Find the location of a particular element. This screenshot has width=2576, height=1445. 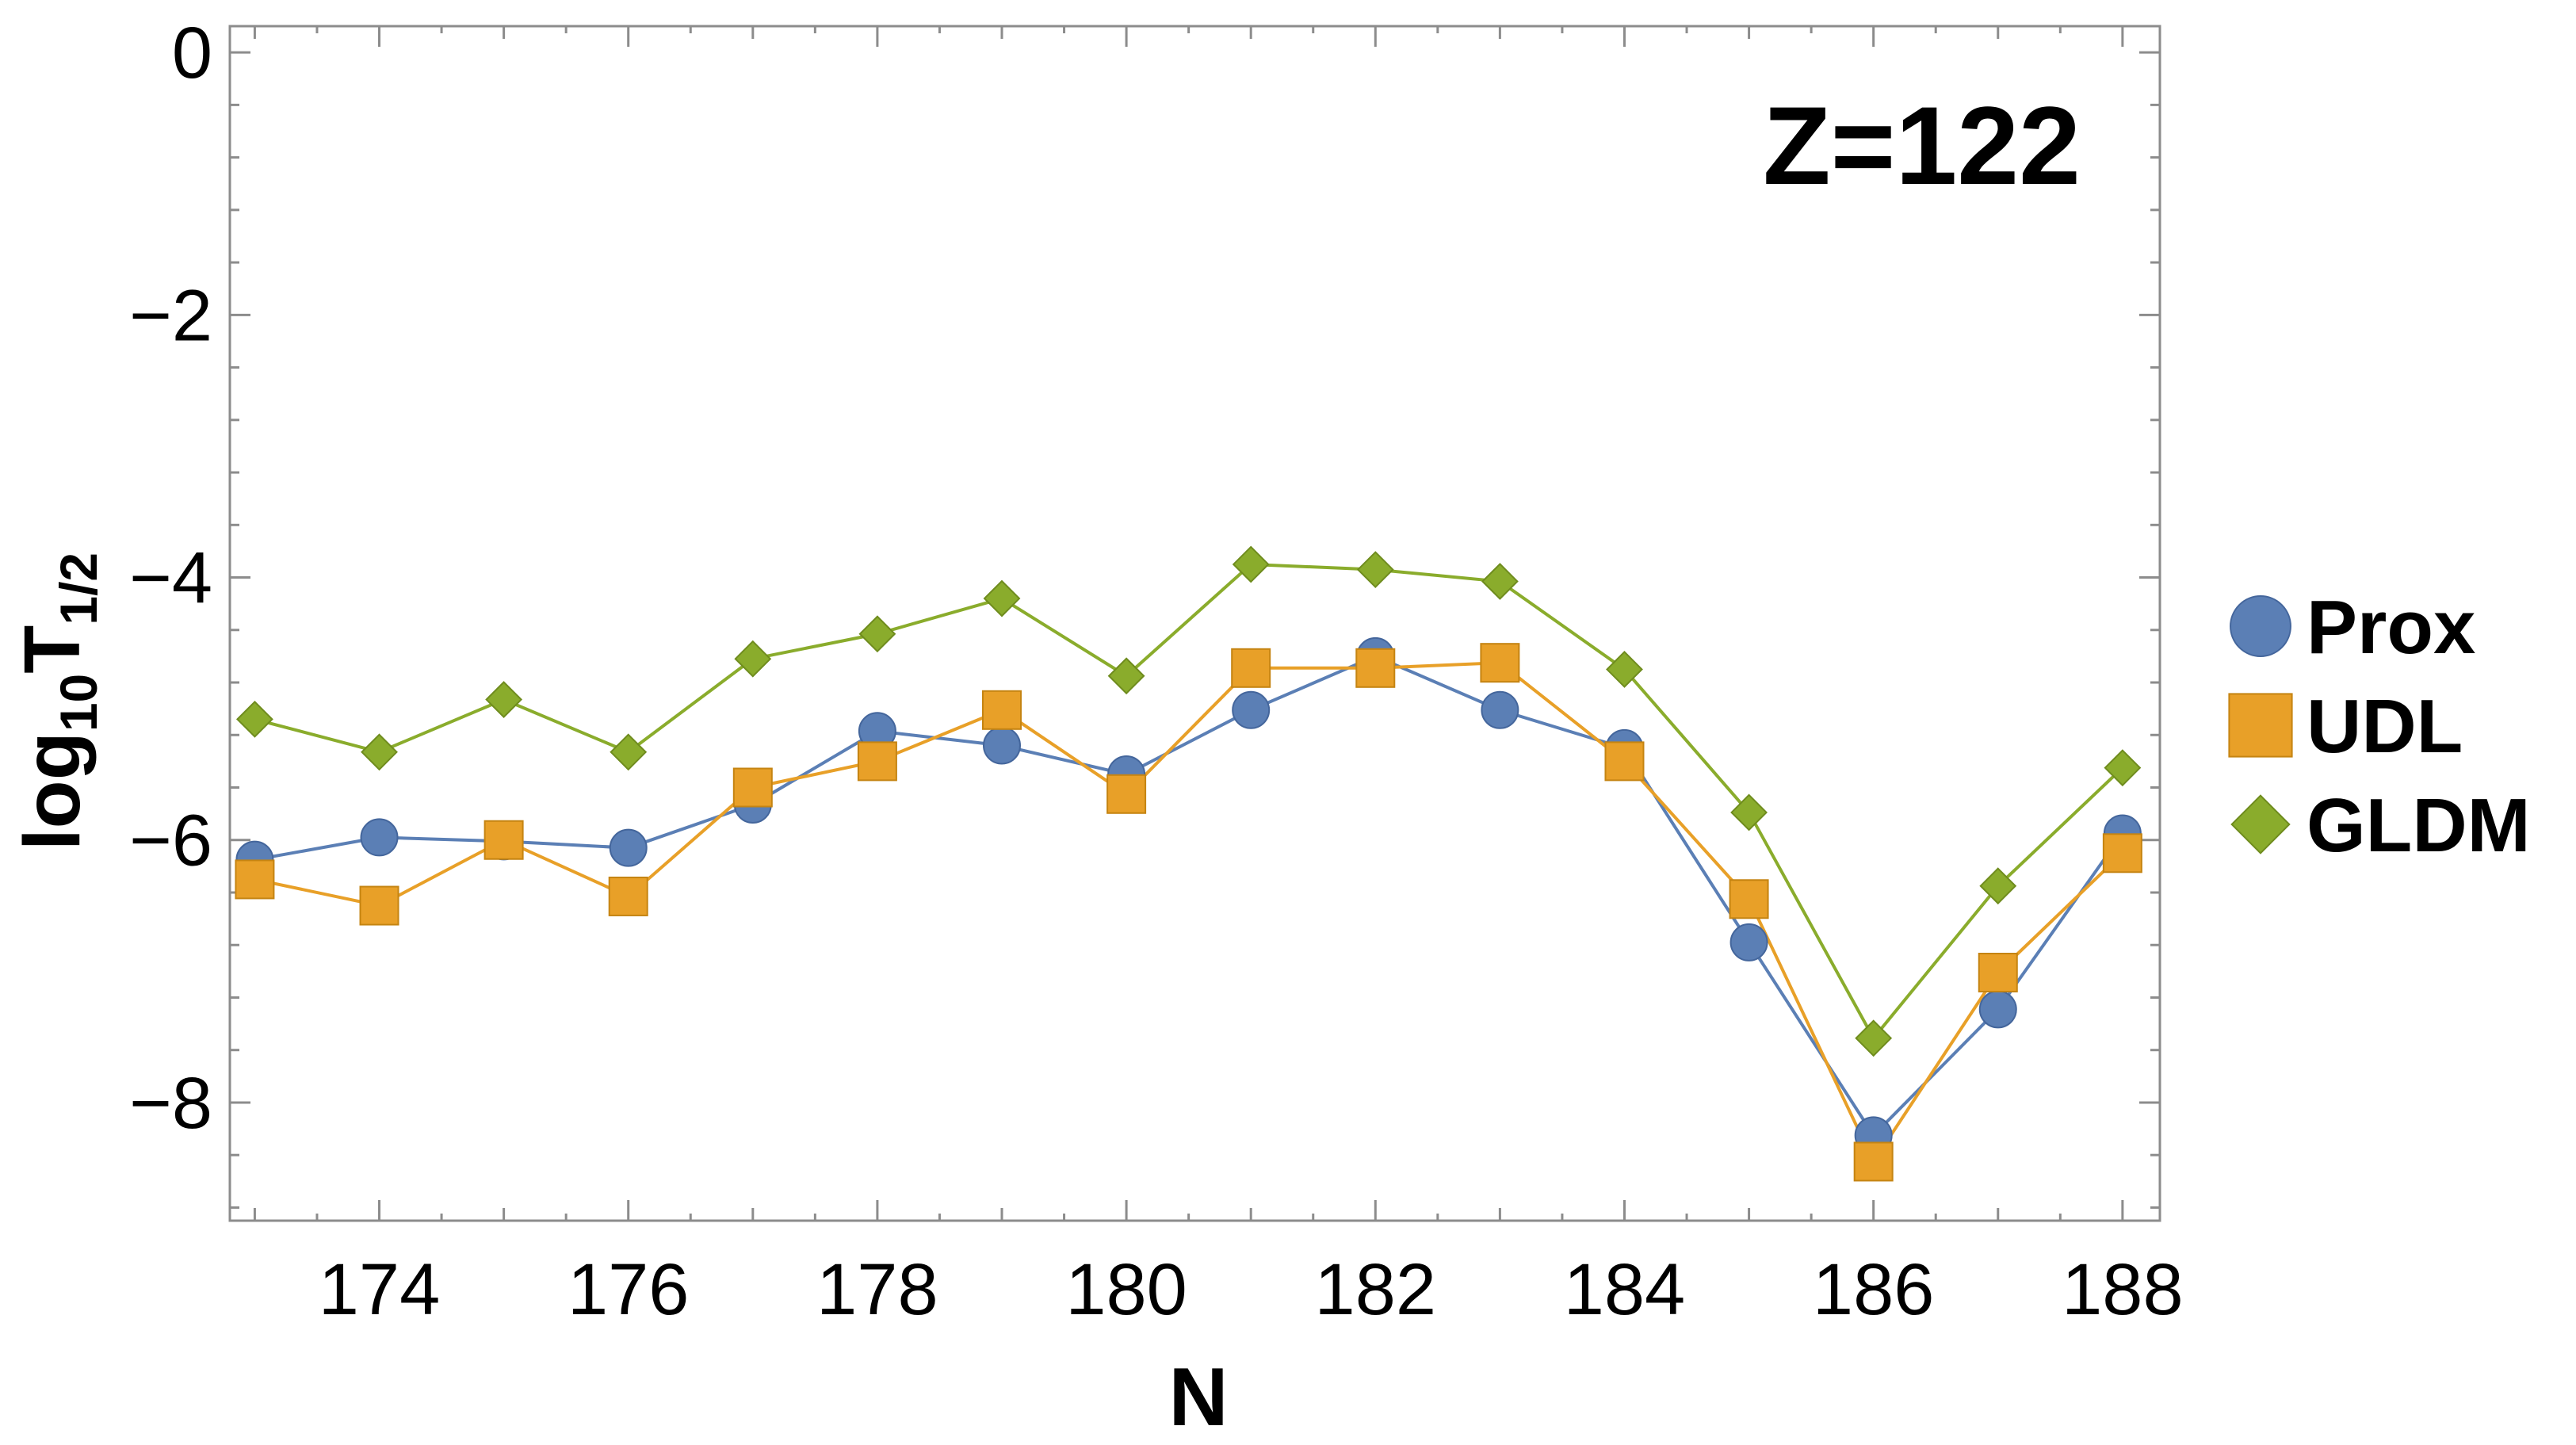

x-tick-label: 174 is located at coordinates (380, 1289).